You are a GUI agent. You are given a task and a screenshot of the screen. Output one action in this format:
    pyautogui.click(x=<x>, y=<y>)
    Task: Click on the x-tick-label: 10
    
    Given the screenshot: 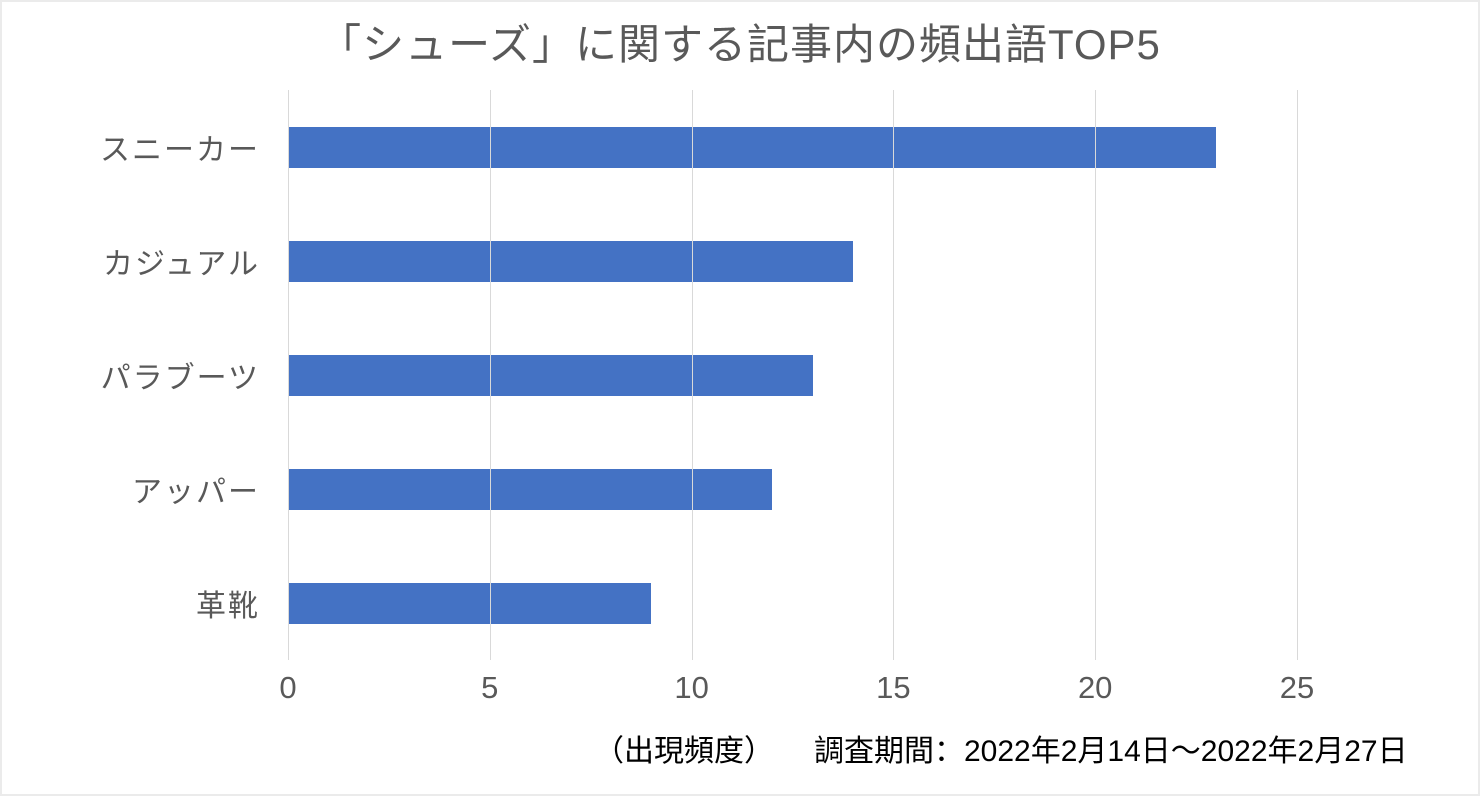 What is the action you would take?
    pyautogui.click(x=691, y=687)
    